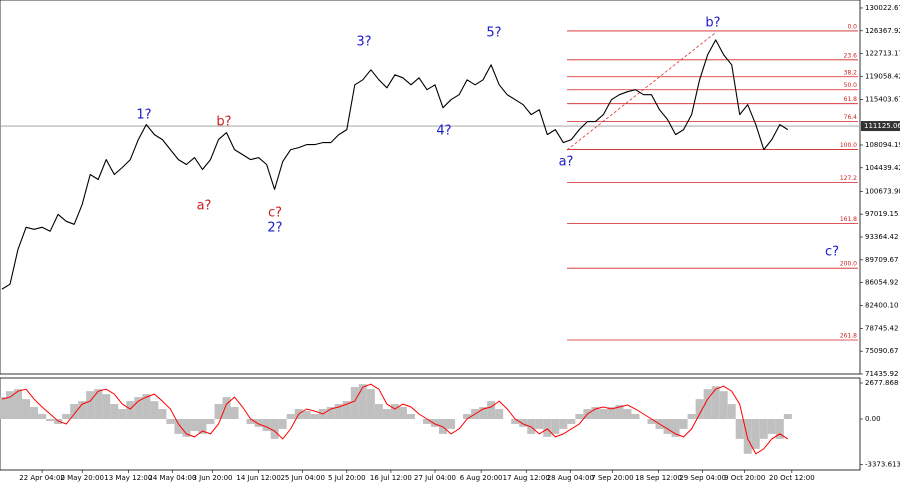 Image resolution: width=900 pixels, height=485 pixels. What do you see at coordinates (881, 237) in the screenshot?
I see `y-tick-label: 93364.42` at bounding box center [881, 237].